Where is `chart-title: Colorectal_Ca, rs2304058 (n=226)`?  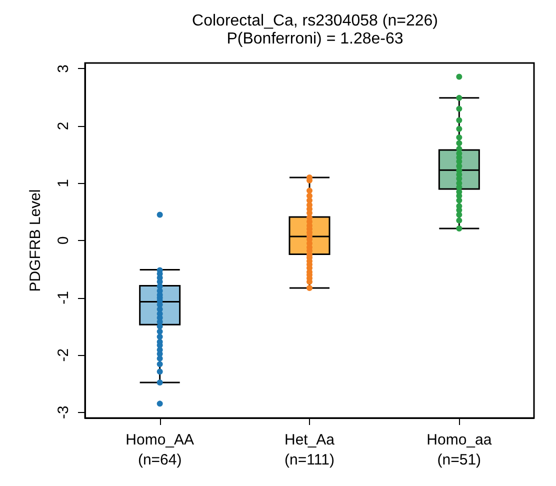 chart-title: Colorectal_Ca, rs2304058 (n=226) is located at coordinates (315, 21).